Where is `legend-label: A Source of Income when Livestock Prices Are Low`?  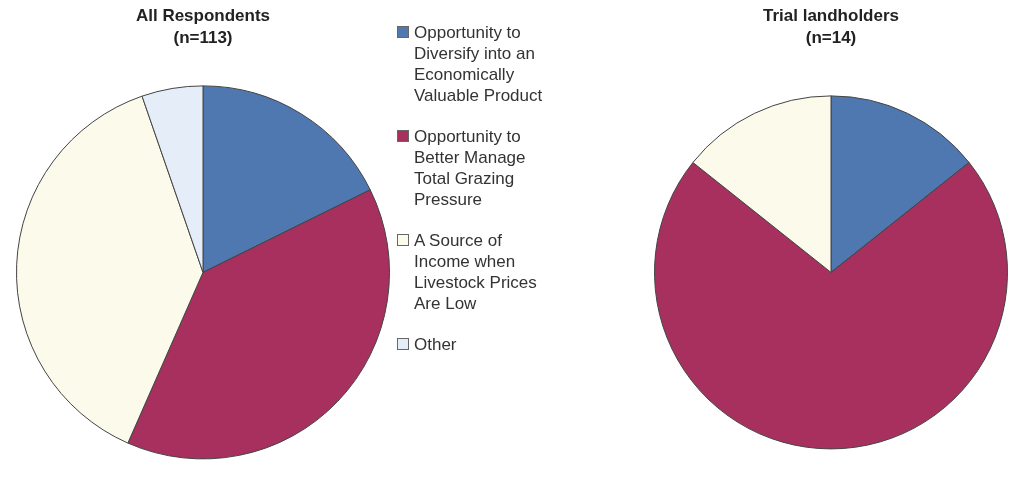
legend-label: A Source of Income when Livestock Prices Are Low is located at coordinates (476, 272).